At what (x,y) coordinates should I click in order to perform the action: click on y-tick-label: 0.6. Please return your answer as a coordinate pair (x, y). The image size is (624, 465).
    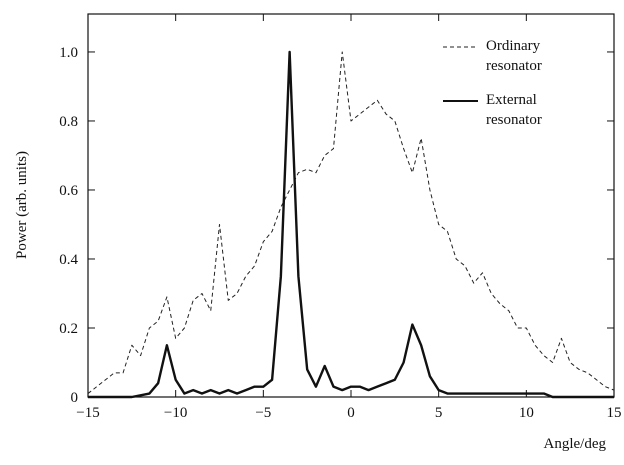
    Looking at the image, I should click on (68, 191).